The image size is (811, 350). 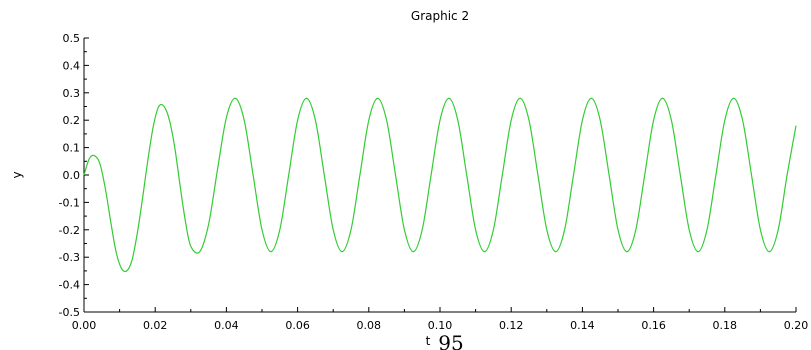 What do you see at coordinates (69, 202) in the screenshot?
I see `y-tick-label: -0.1` at bounding box center [69, 202].